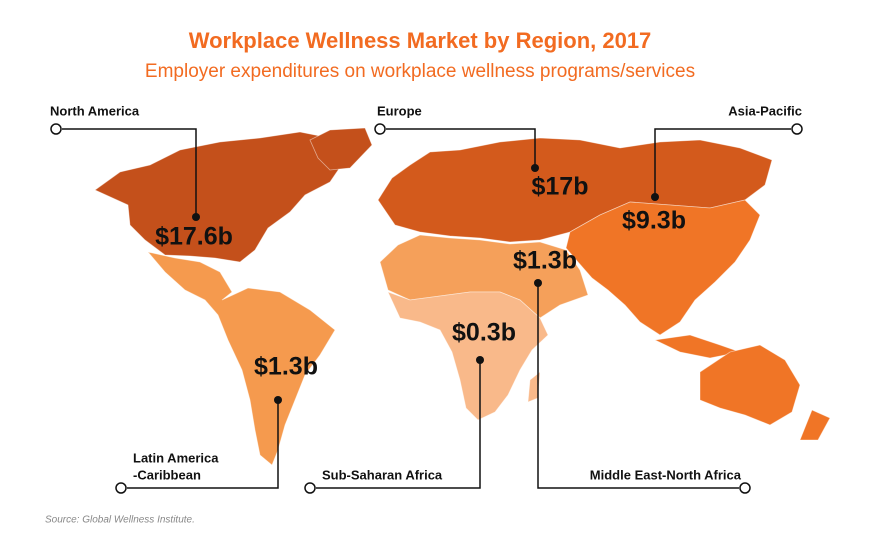 The image size is (893, 543). Describe the element at coordinates (663, 267) in the screenshot. I see `asia-pacific-shape` at that location.